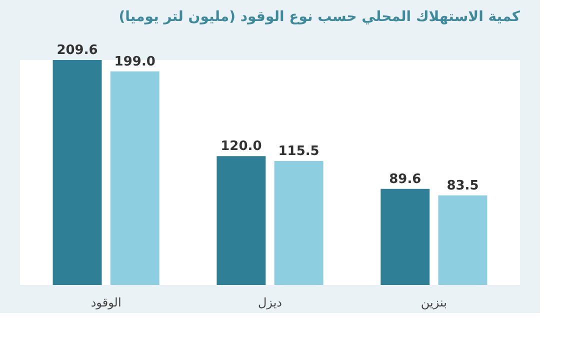 The width and height of the screenshot is (570, 338). Describe the element at coordinates (270, 303) in the screenshot. I see `x-tick-label: ديزل` at that location.